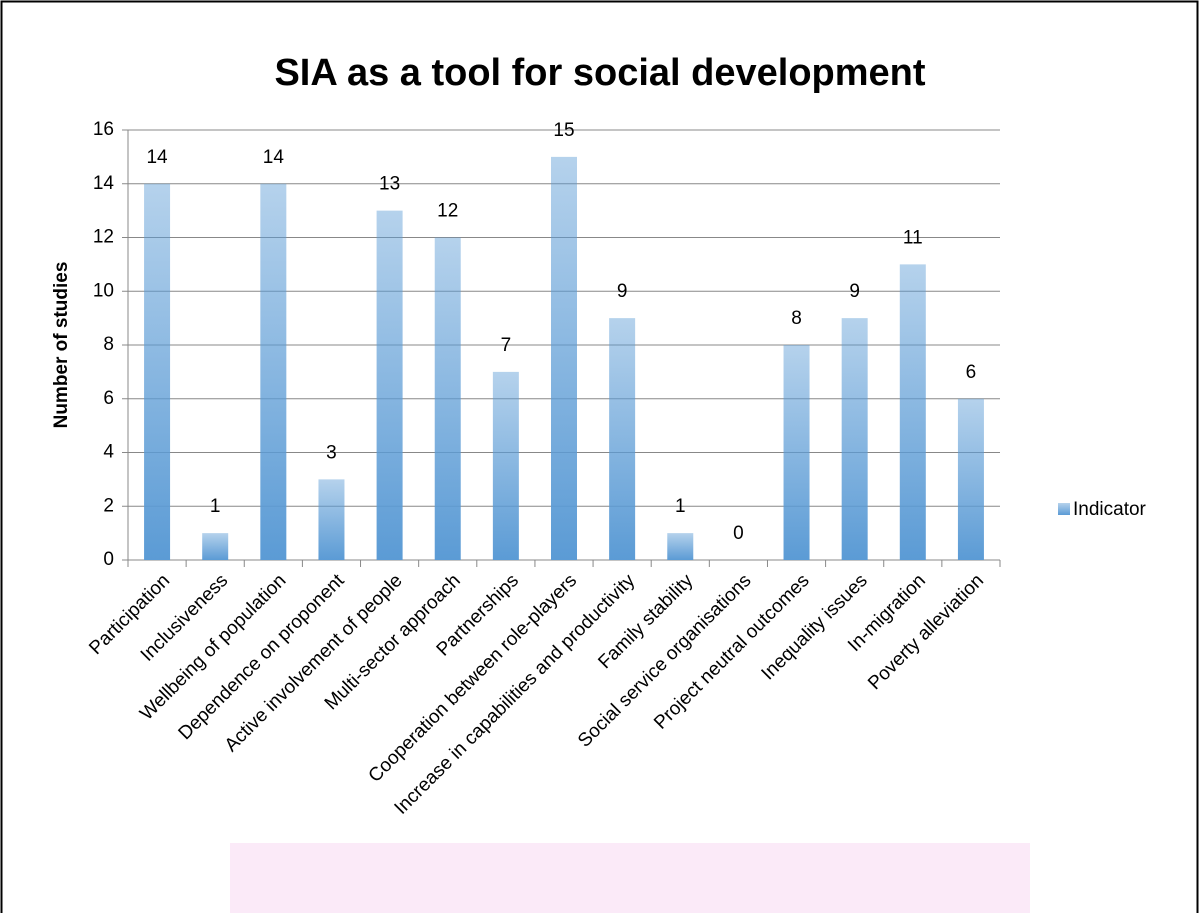 The width and height of the screenshot is (1199, 913). What do you see at coordinates (389, 184) in the screenshot?
I see `data-label: 13` at bounding box center [389, 184].